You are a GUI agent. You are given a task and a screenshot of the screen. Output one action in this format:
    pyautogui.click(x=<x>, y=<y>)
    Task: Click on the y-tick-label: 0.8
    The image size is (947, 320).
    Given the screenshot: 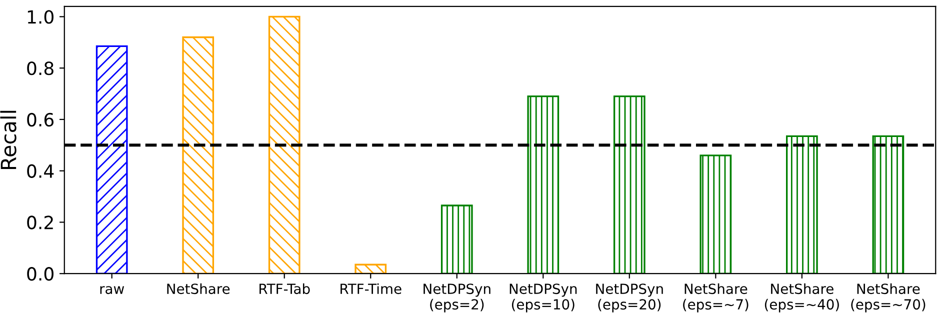 What is the action you would take?
    pyautogui.click(x=40, y=69)
    